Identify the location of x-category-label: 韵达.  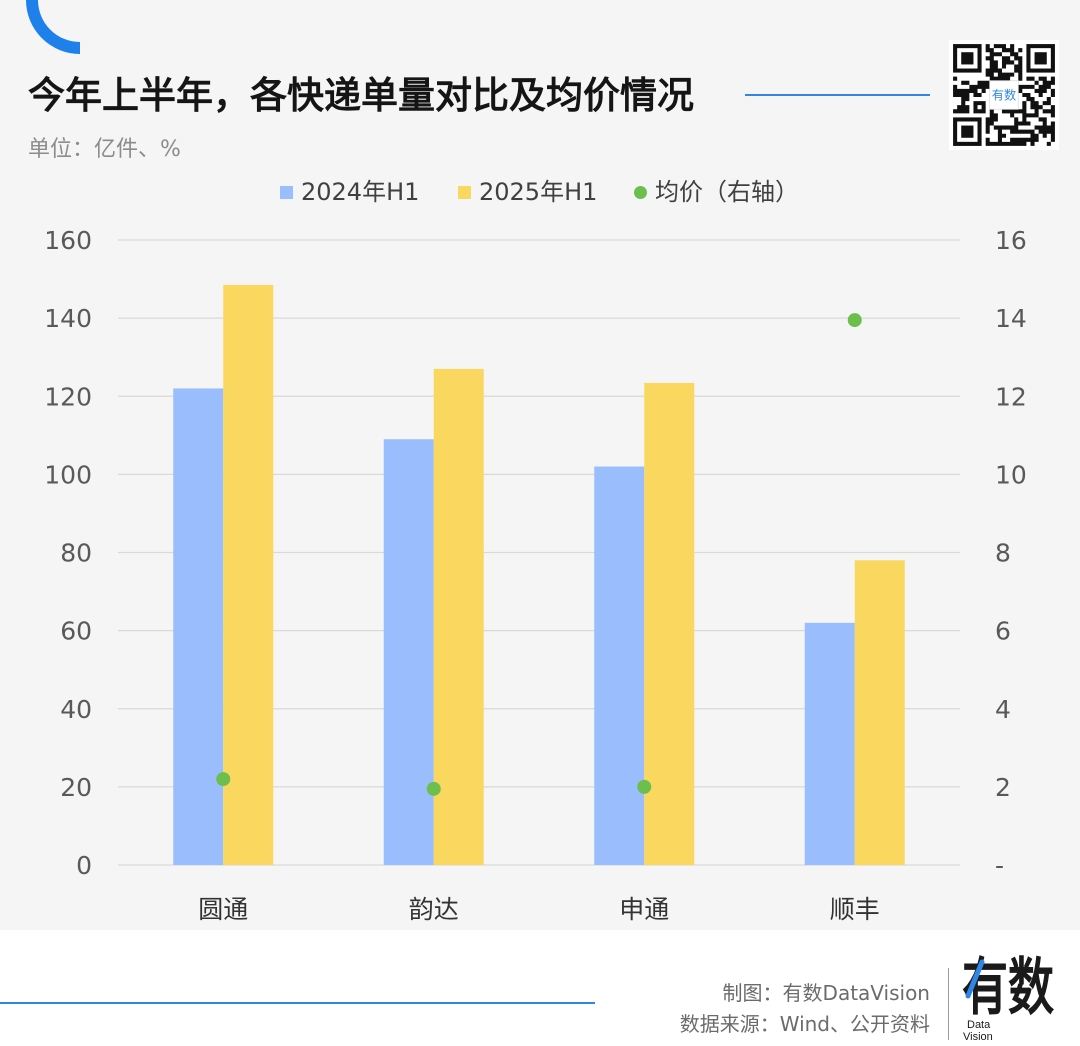
(434, 909).